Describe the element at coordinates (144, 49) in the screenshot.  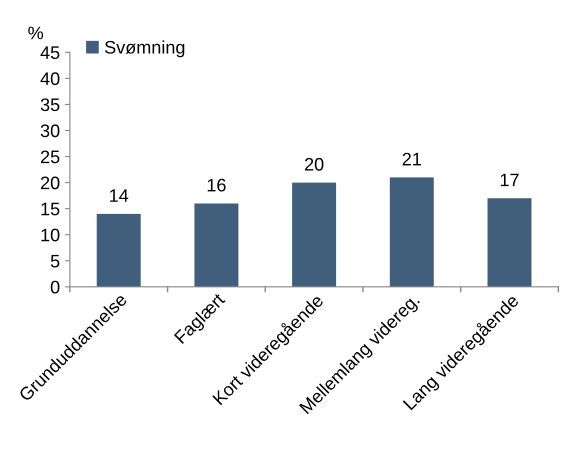
I see `legend-label: Svømning` at that location.